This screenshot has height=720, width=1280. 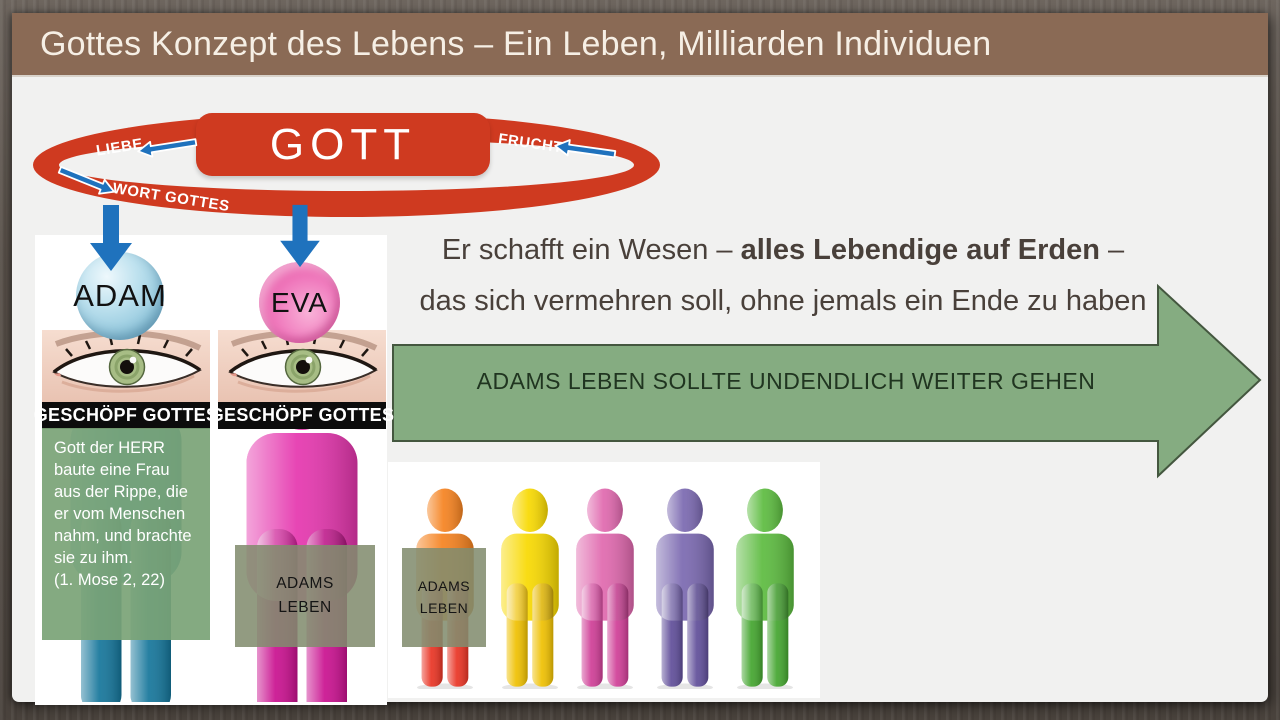 What do you see at coordinates (605, 588) in the screenshot?
I see `pink-person` at bounding box center [605, 588].